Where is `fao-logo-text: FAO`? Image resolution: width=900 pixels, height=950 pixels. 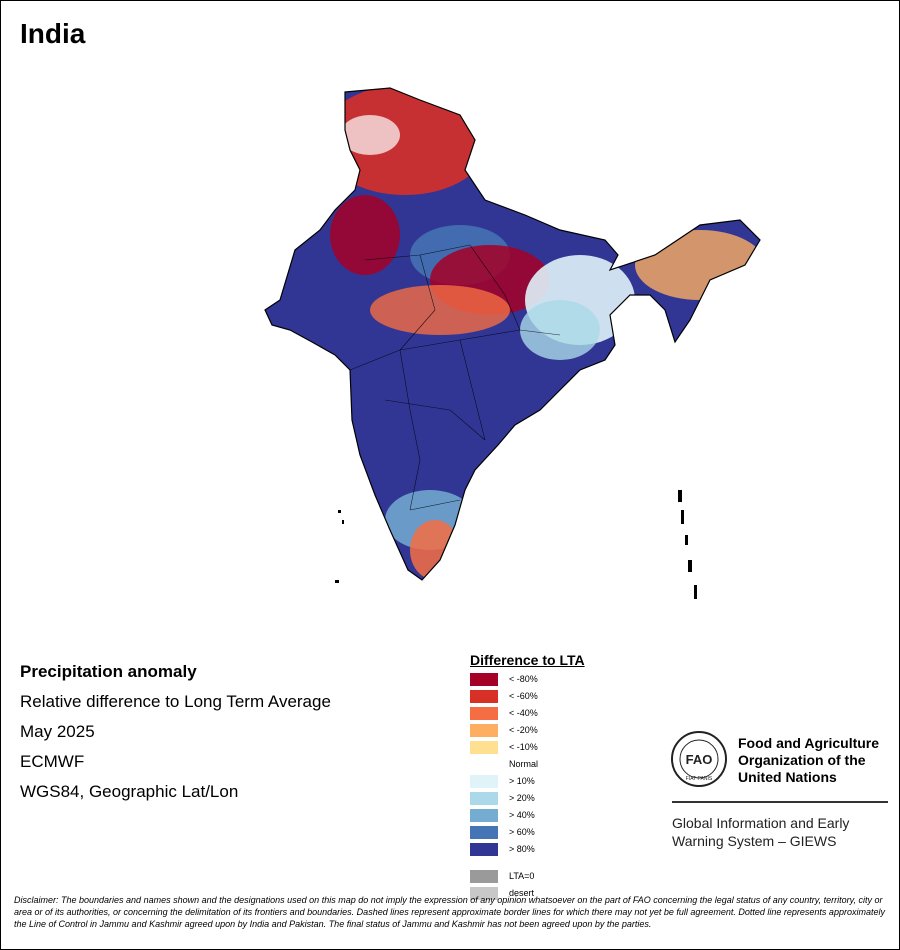 fao-logo-text: FAO is located at coordinates (699, 759).